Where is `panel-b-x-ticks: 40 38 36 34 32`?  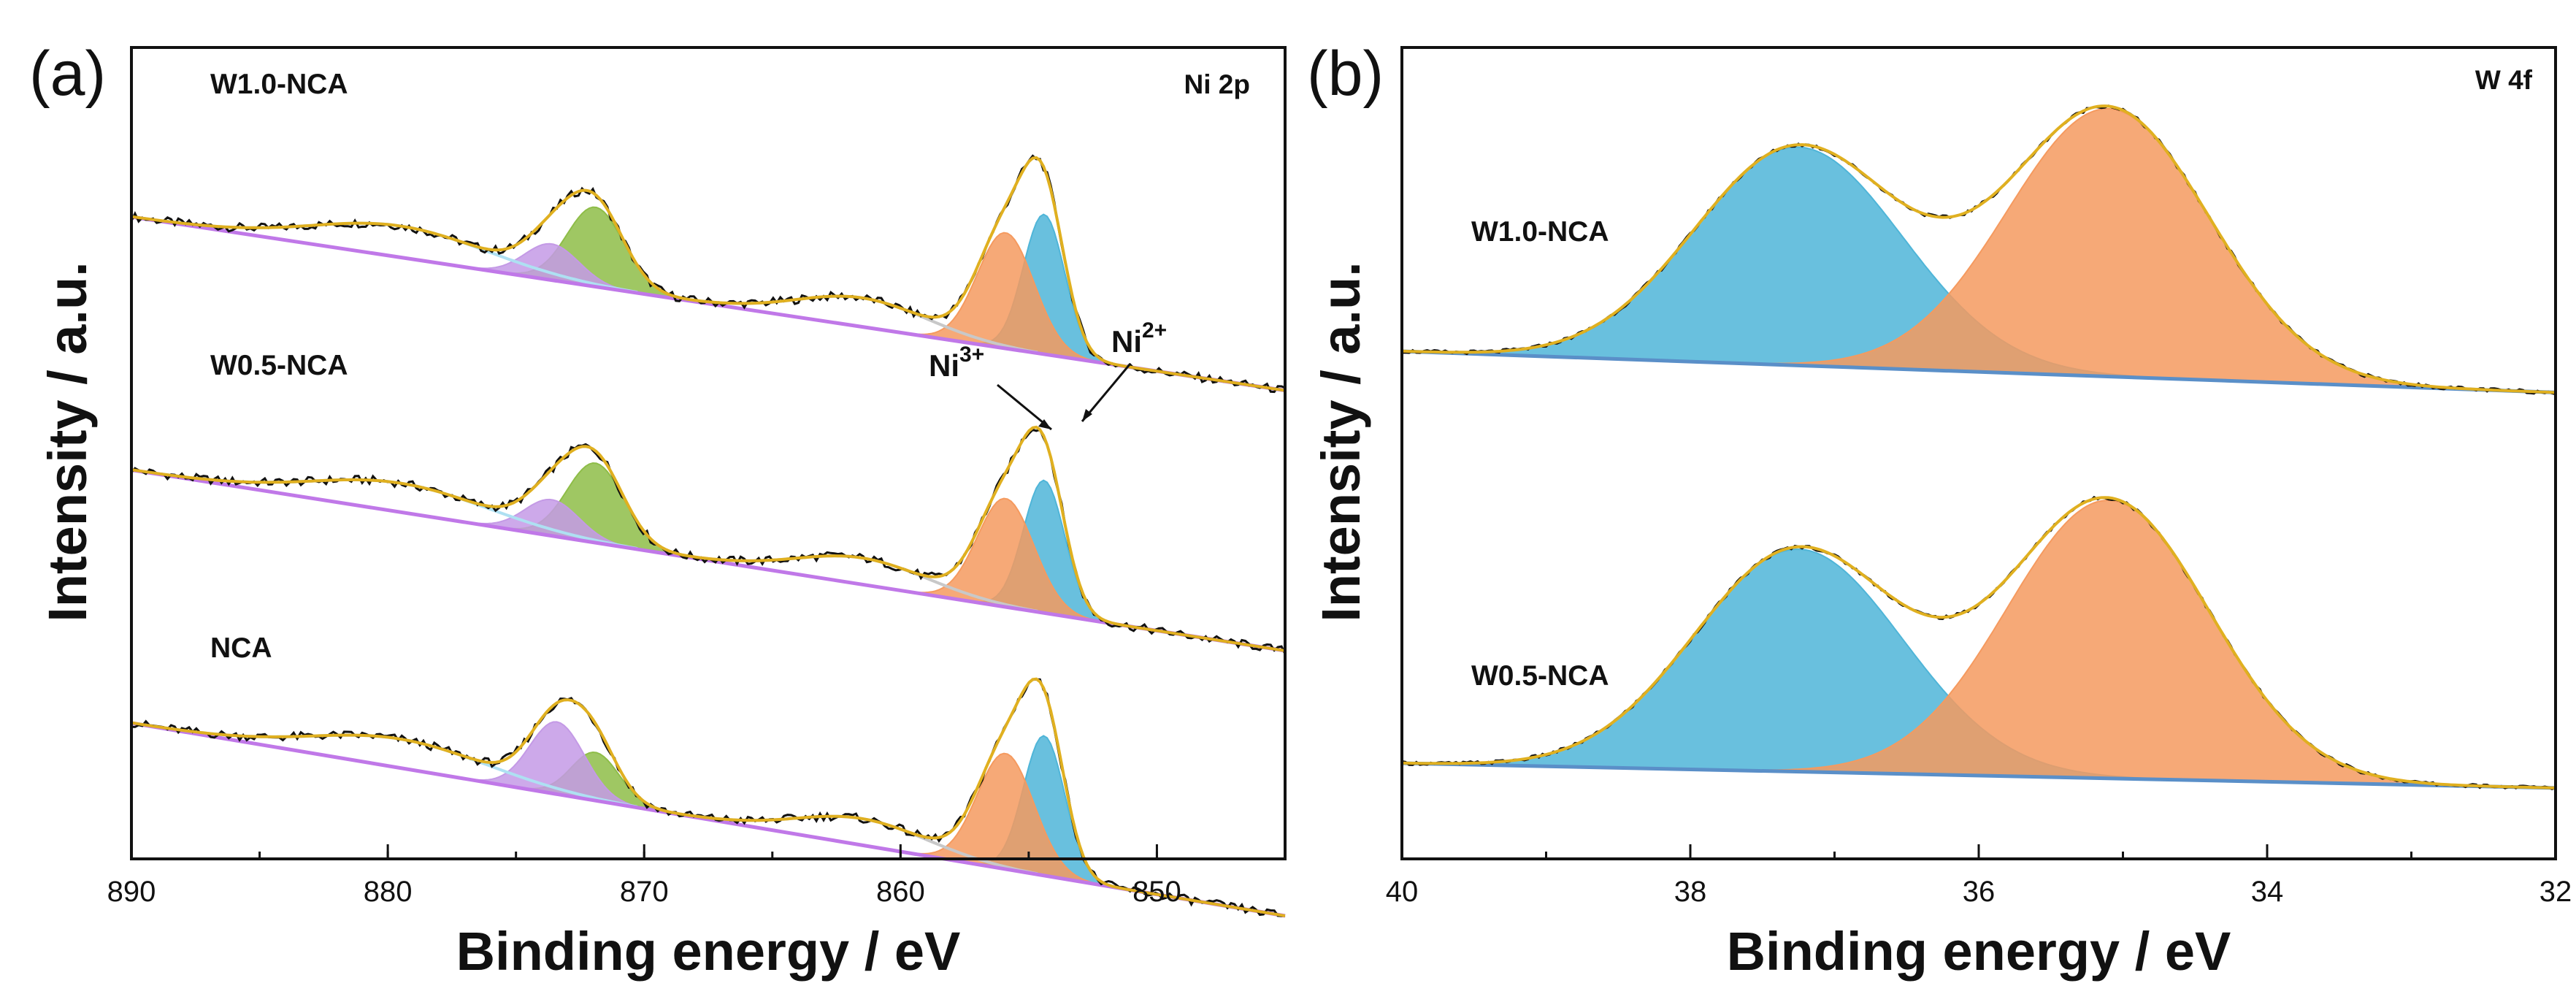
panel-b-x-ticks: 40 38 36 34 32 is located at coordinates (1979, 876).